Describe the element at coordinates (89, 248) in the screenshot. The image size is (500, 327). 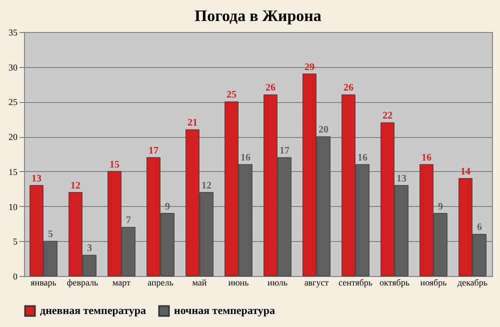
I see `data-label: 3` at that location.